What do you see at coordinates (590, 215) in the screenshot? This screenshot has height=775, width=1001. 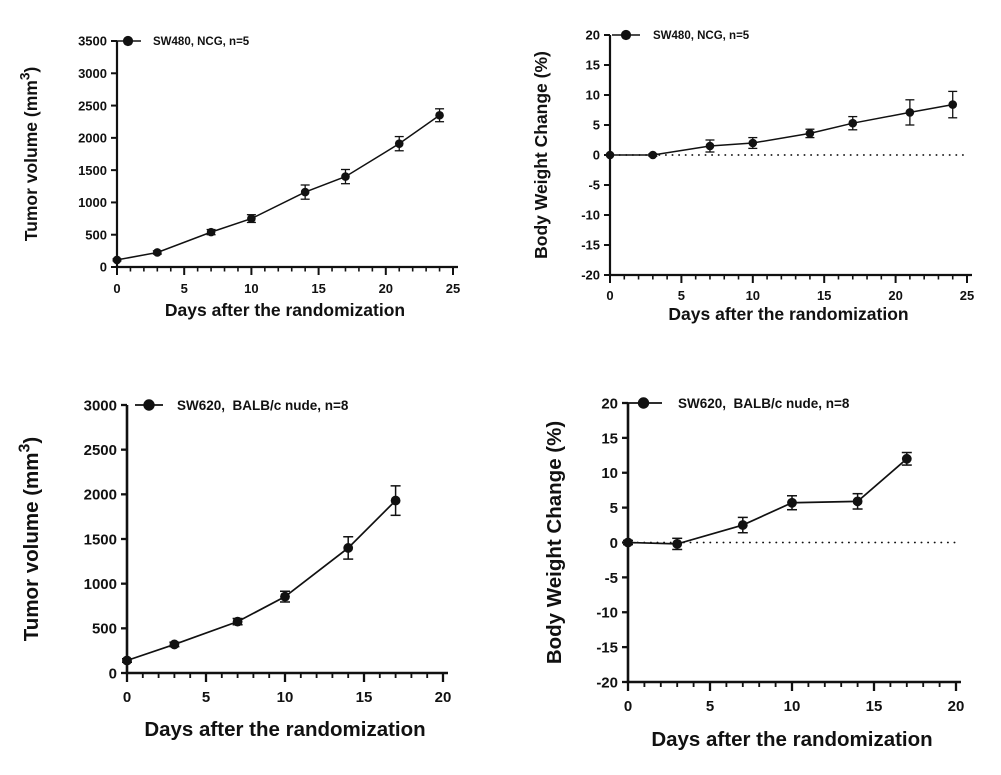 I see `y-tick-label: -10` at bounding box center [590, 215].